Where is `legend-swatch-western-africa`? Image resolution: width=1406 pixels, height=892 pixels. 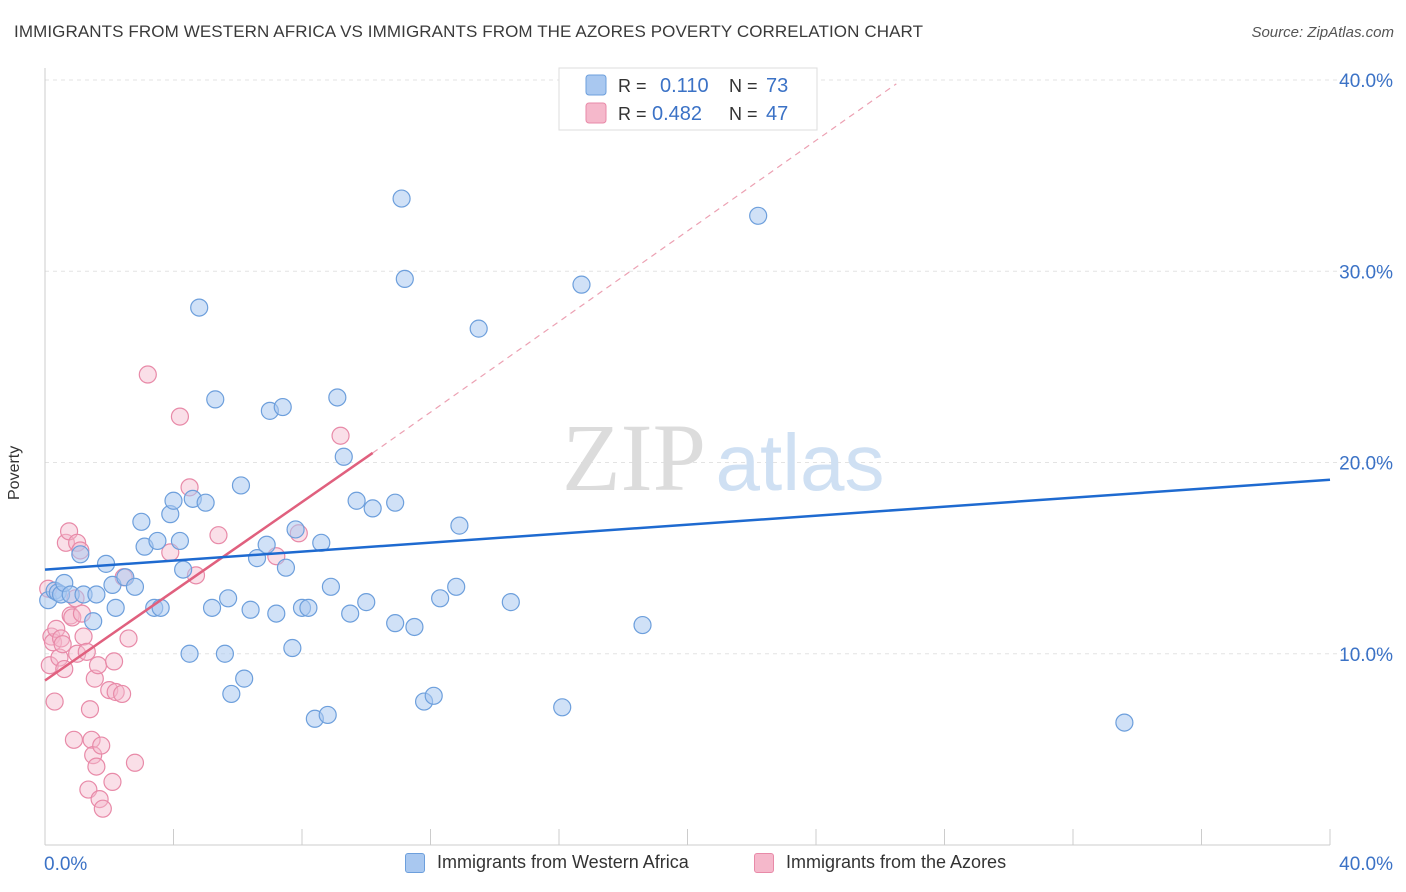 legend-swatch-western-africa is located at coordinates (415, 862).